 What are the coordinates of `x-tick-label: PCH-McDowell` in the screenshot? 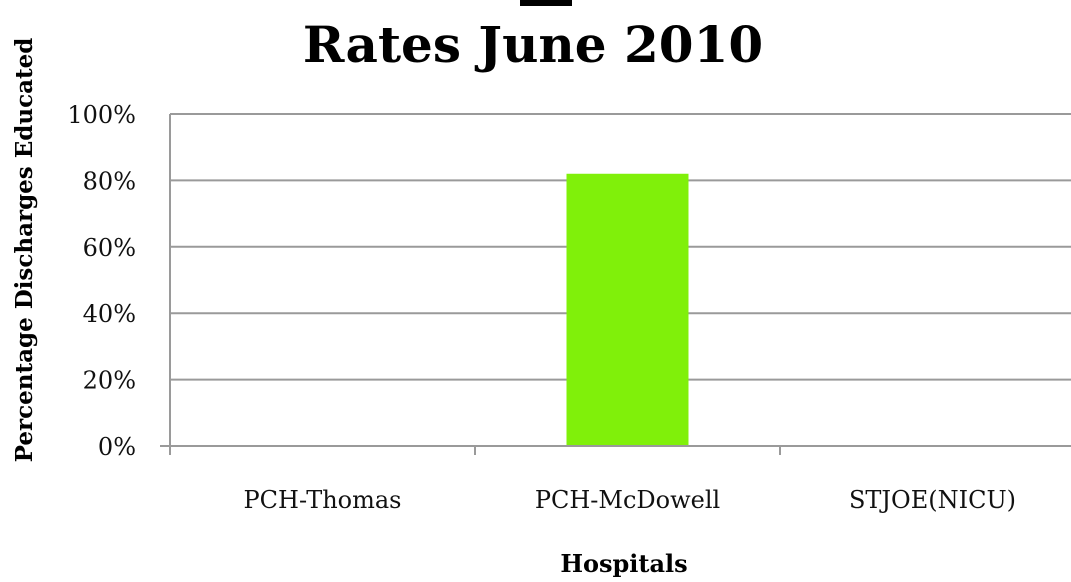 It's located at (627, 500).